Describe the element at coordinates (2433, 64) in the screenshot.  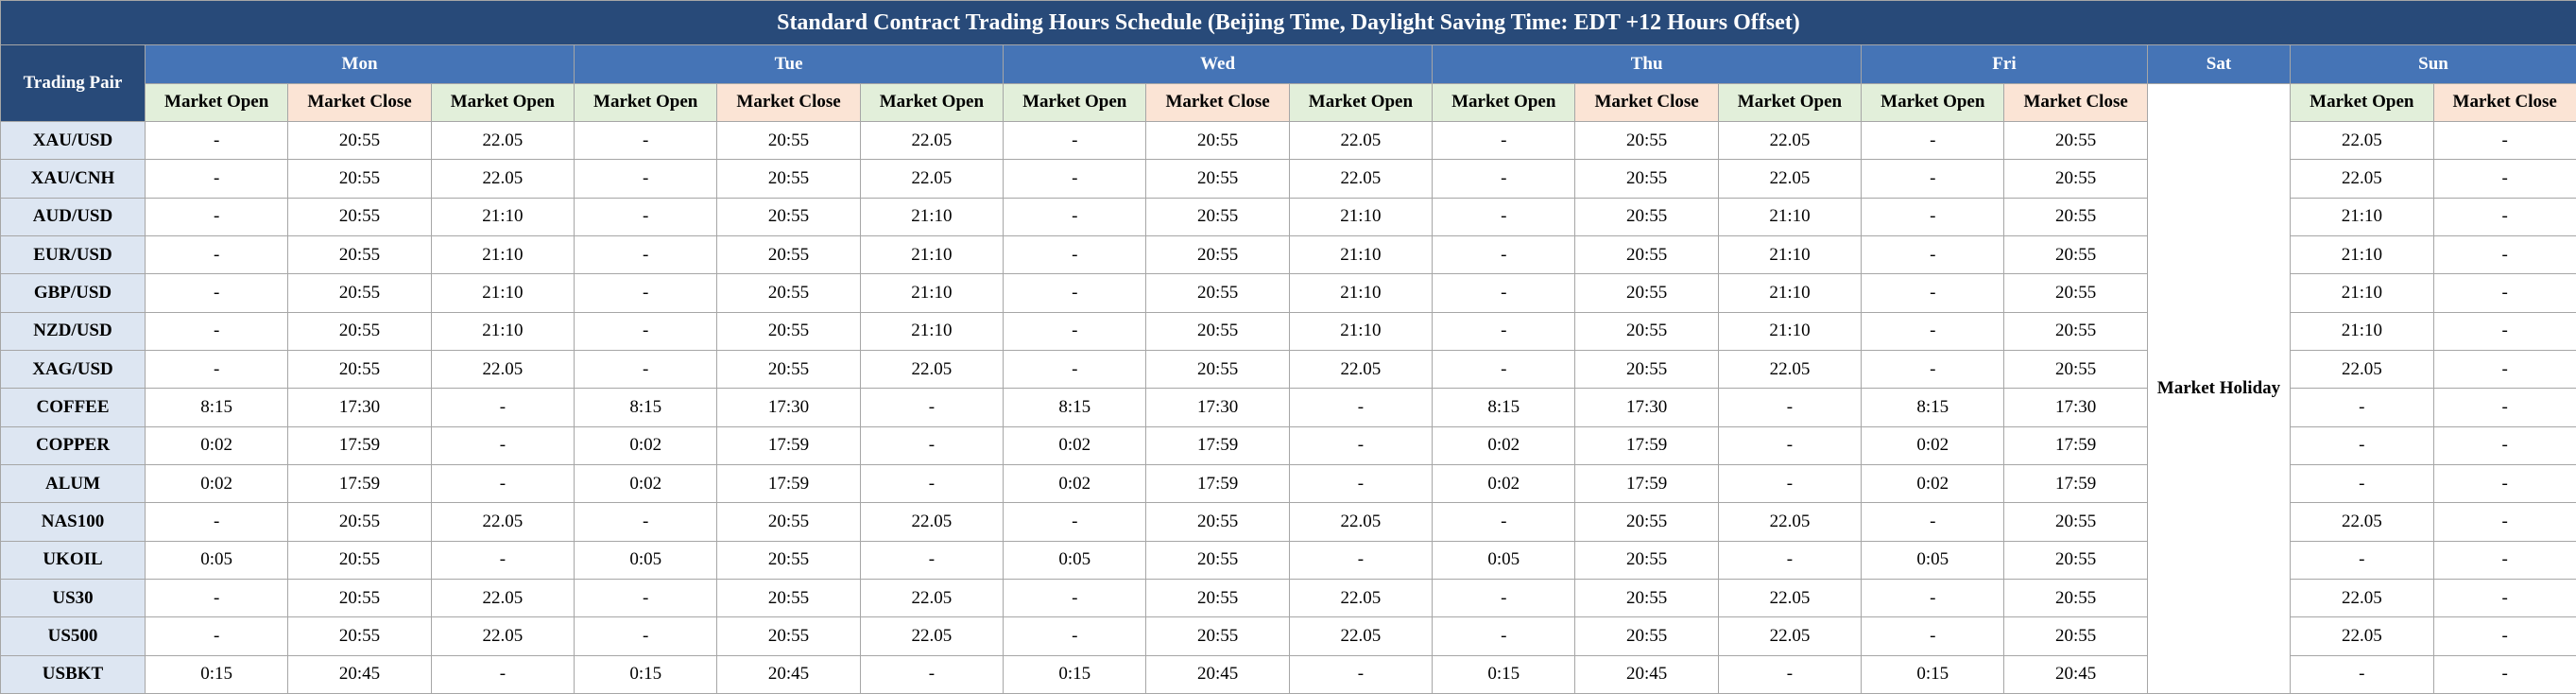
I see `day-header: Sun` at that location.